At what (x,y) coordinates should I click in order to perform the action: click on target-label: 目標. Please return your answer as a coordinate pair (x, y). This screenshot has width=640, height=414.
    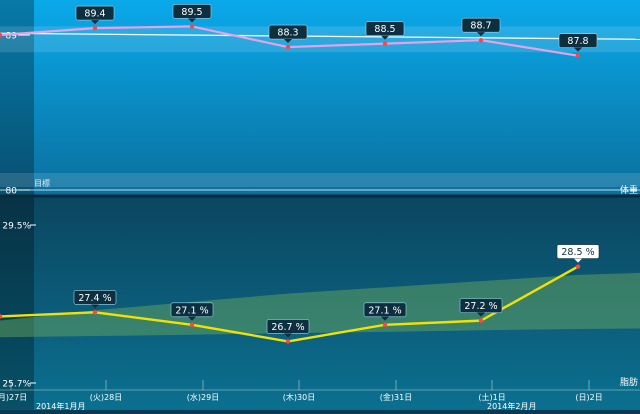
    Looking at the image, I should click on (42, 183).